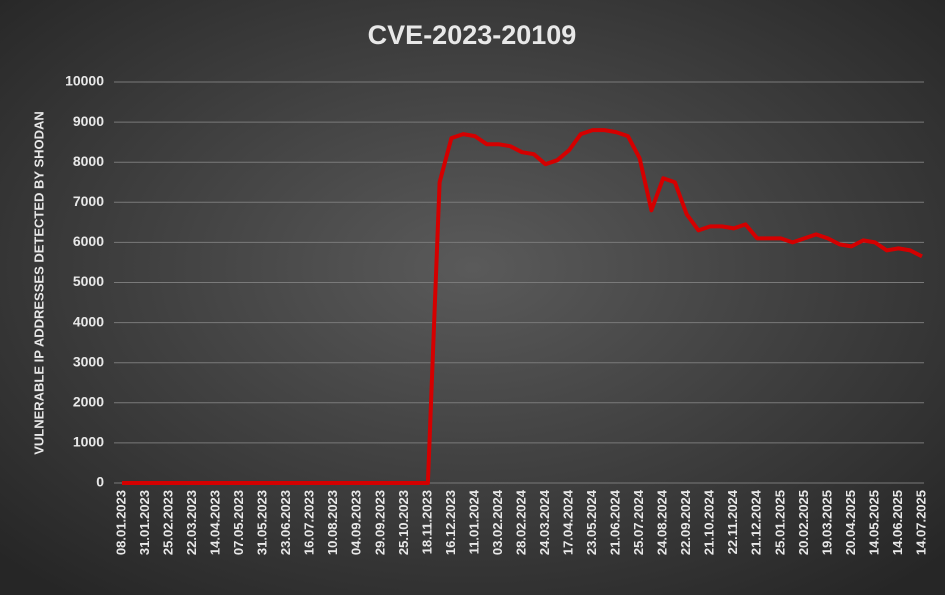  What do you see at coordinates (615, 522) in the screenshot?
I see `x-tick-label: 21.06.2024` at bounding box center [615, 522].